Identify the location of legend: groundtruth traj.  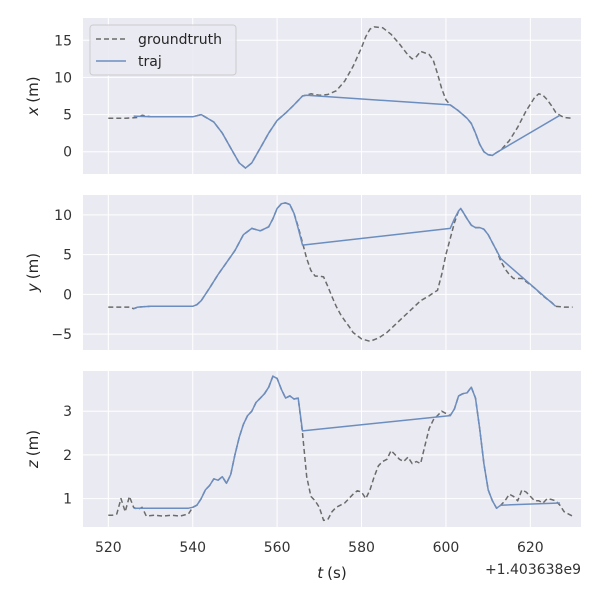
(163, 50).